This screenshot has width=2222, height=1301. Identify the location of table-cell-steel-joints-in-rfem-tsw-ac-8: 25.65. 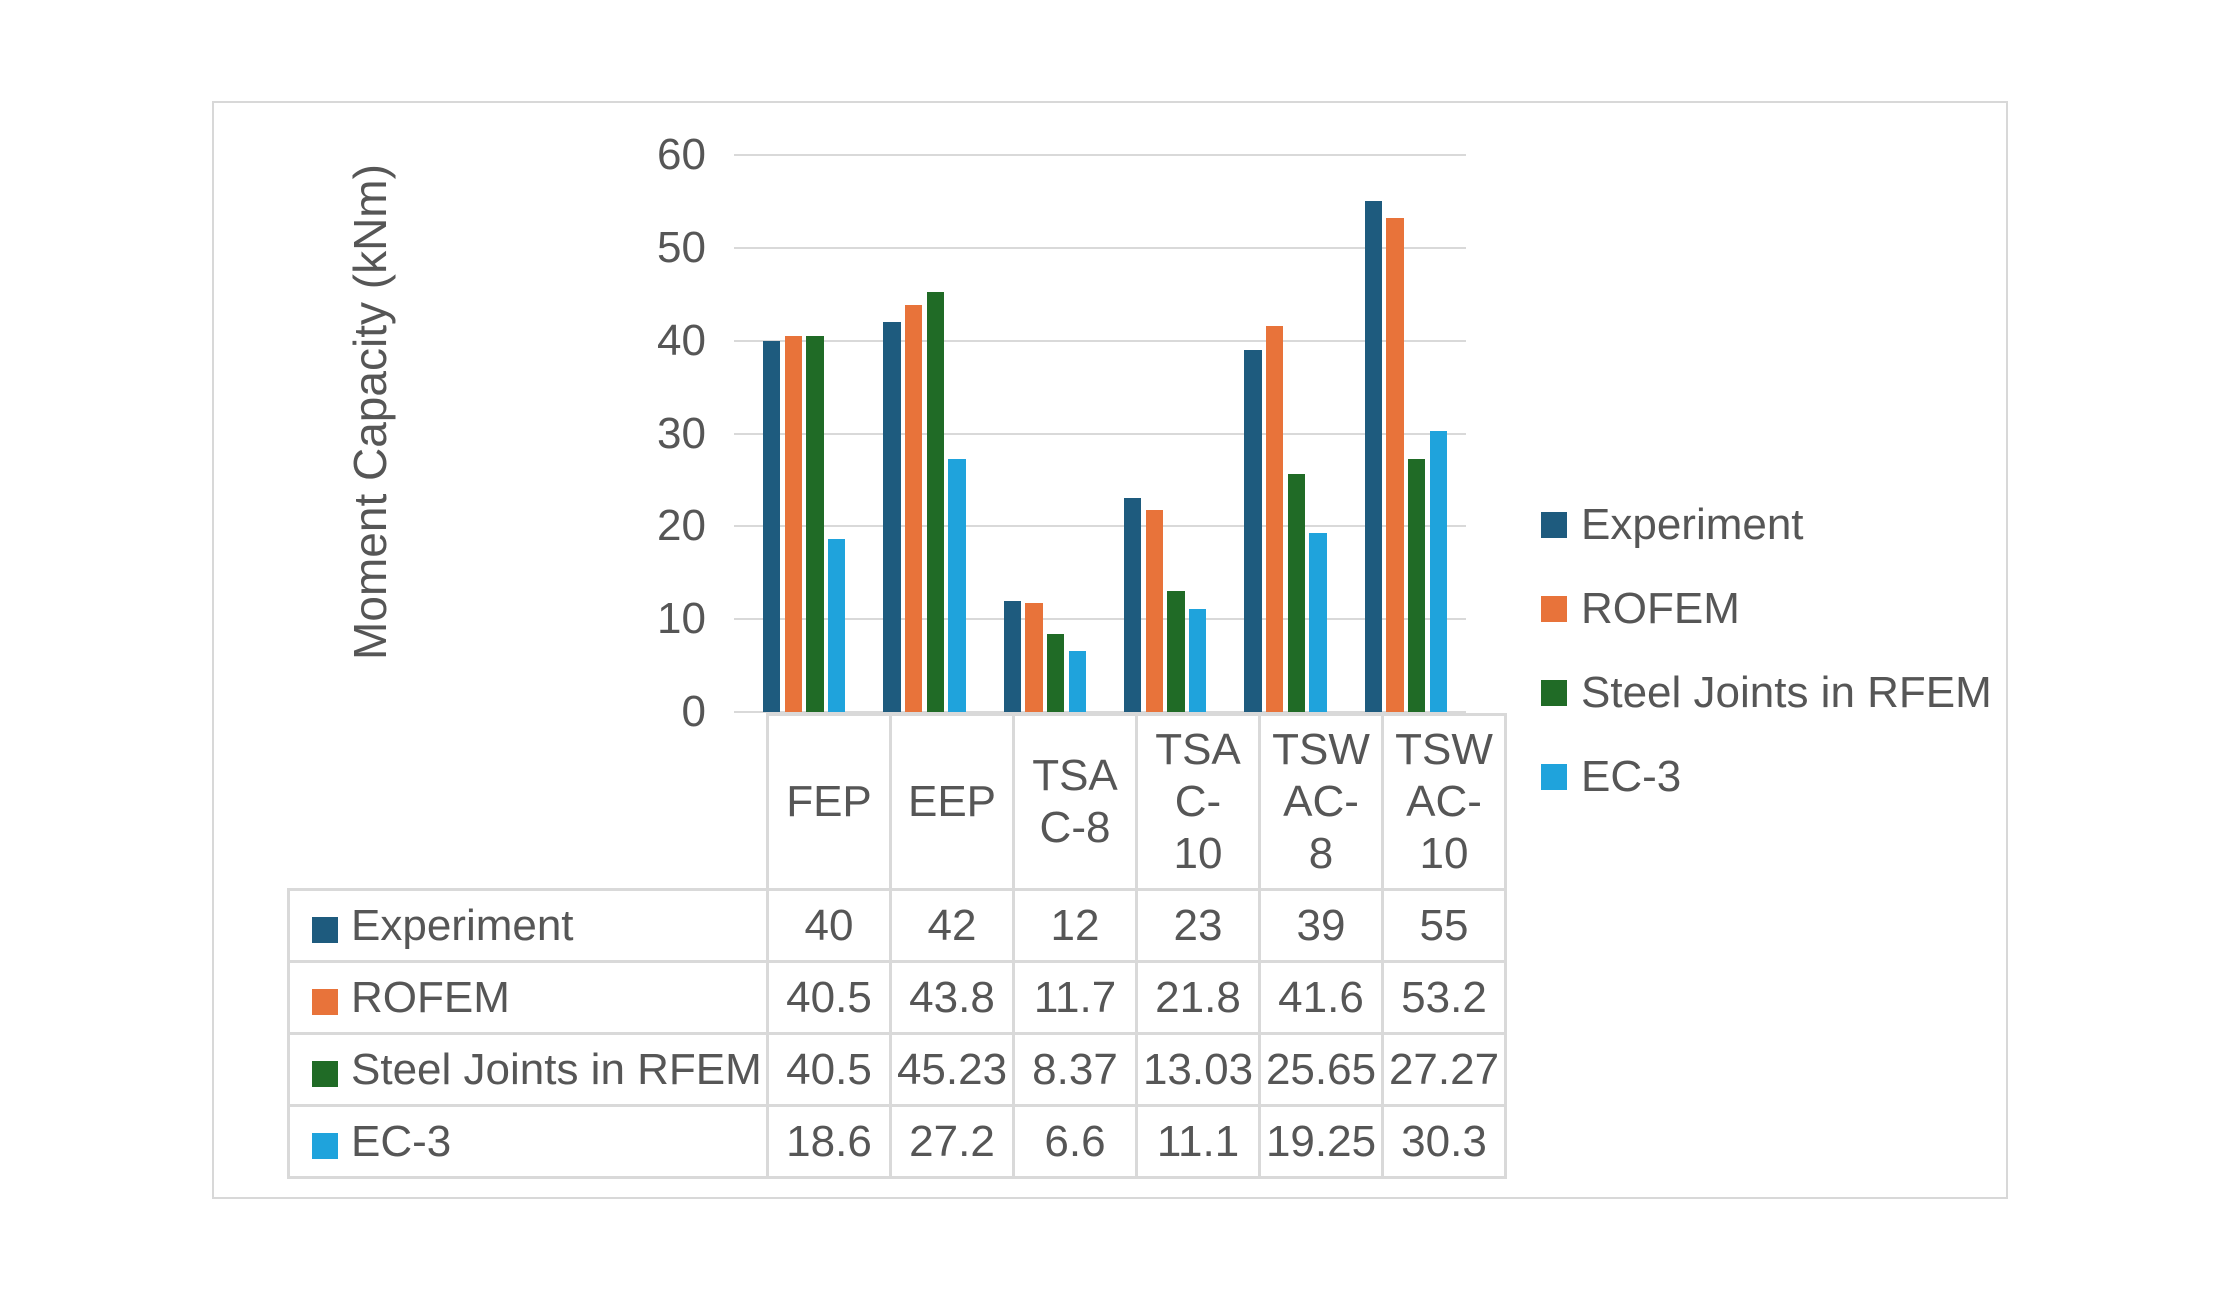
(1321, 1069).